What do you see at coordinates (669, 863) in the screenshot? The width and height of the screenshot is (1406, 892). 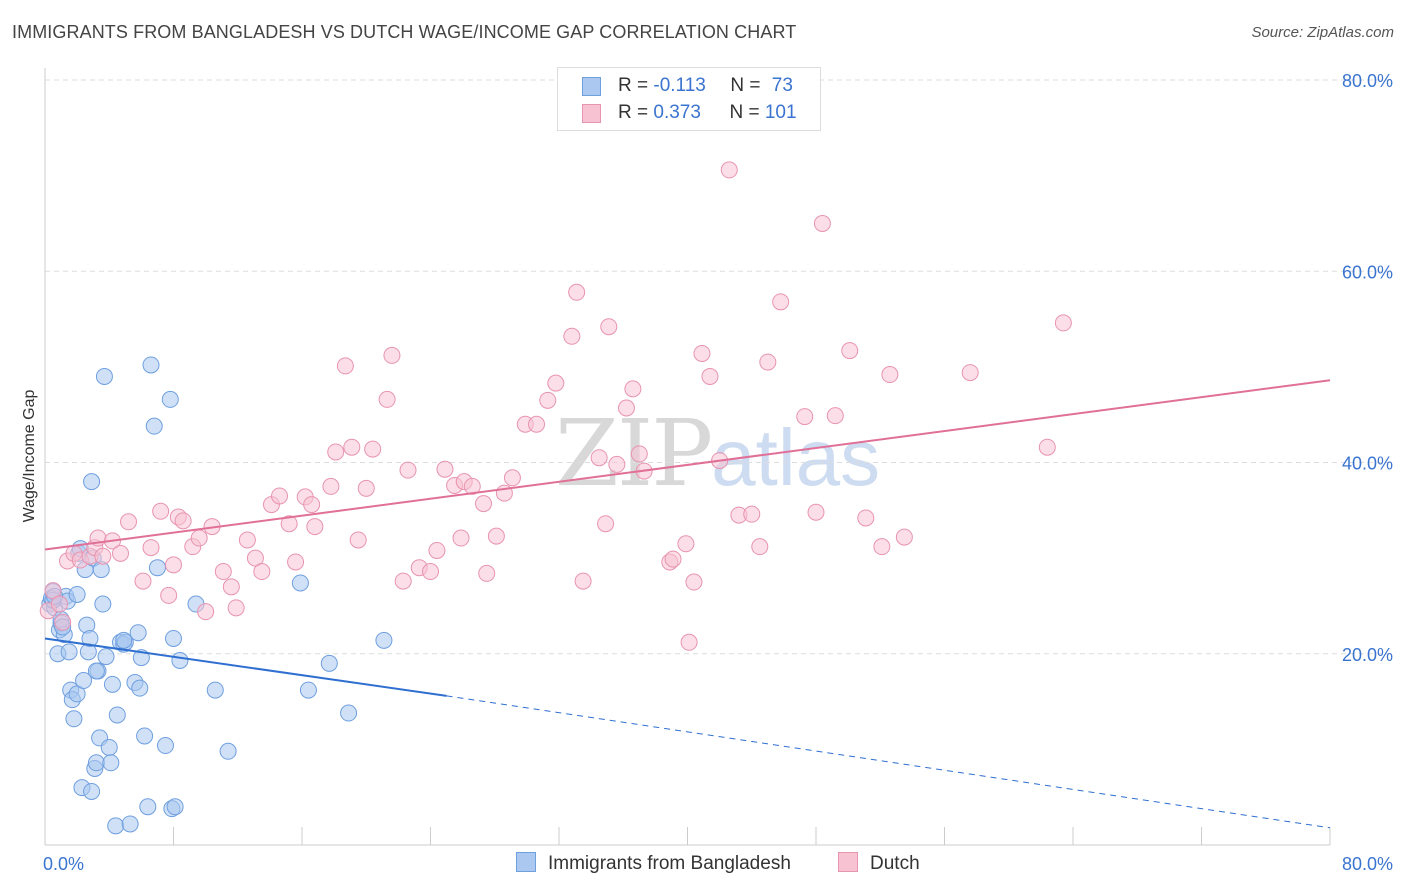 I see `bottom-legend-label: Immigrants from Bangladesh` at bounding box center [669, 863].